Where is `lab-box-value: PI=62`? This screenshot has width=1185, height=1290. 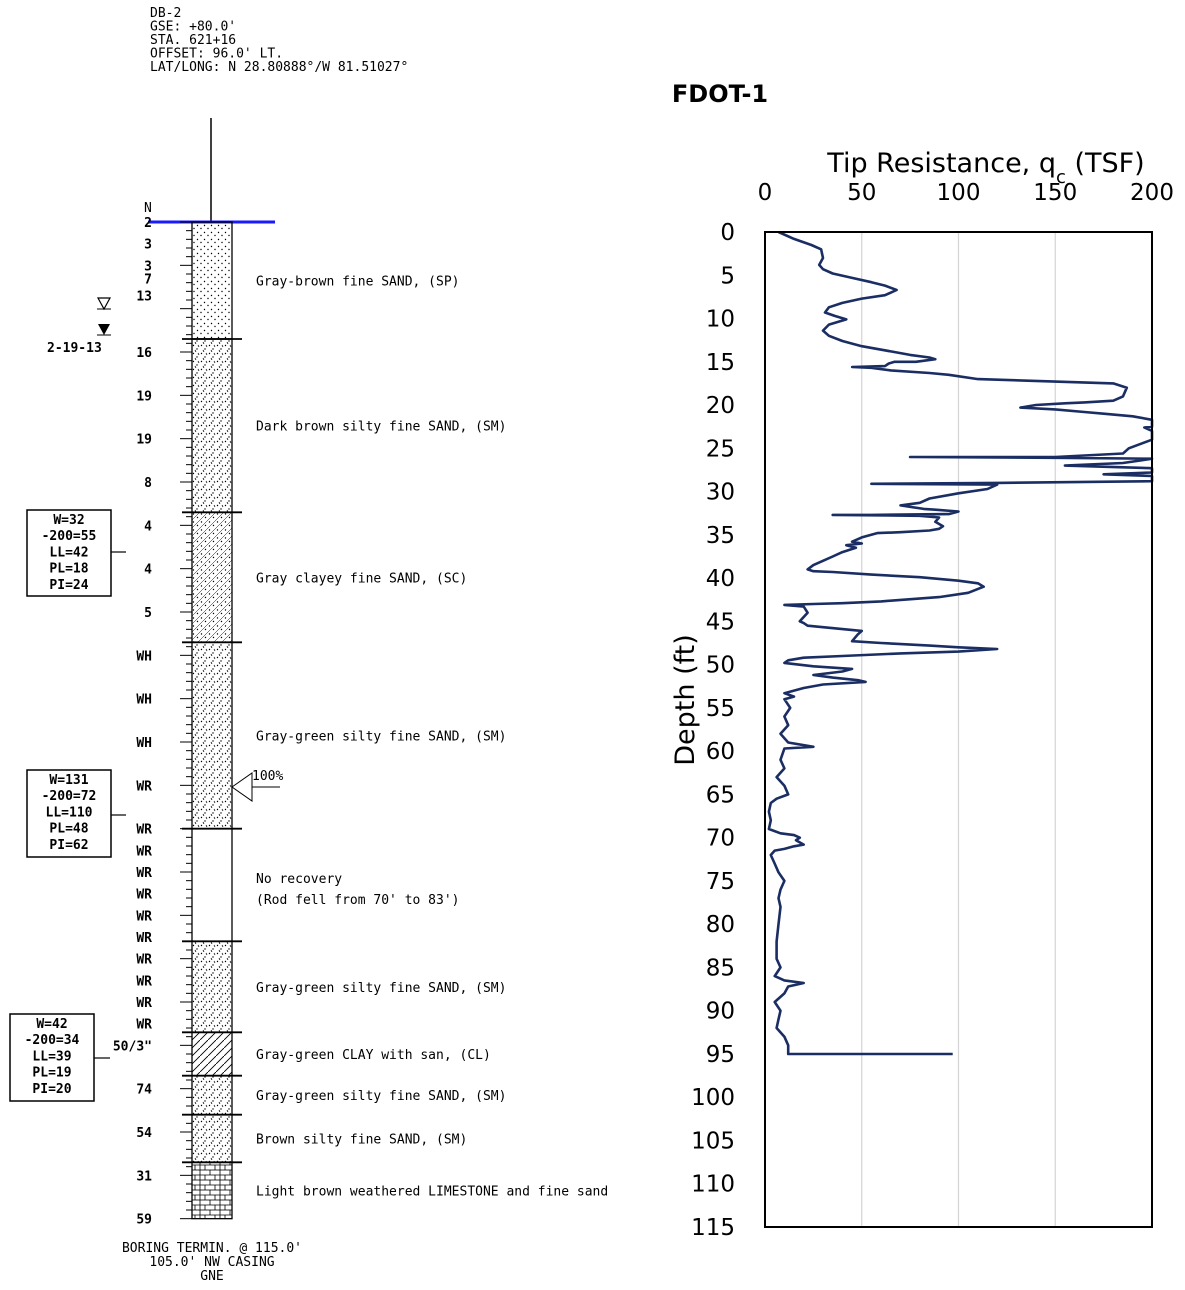 lab-box-value: PI=62 is located at coordinates (68, 845).